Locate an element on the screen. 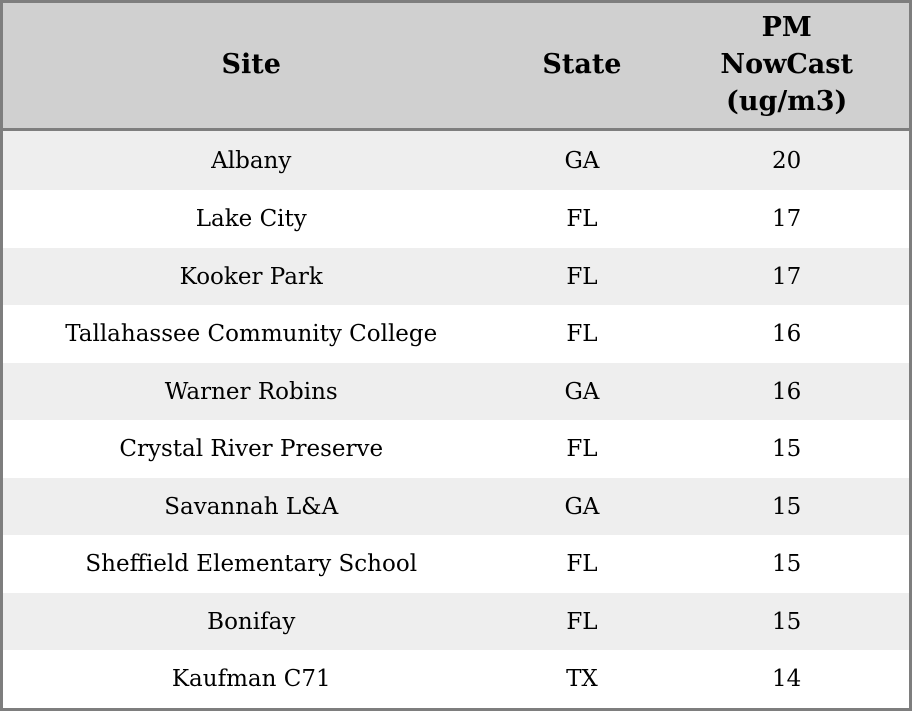 This screenshot has height=711, width=912. table-row: Lake City FL 17 is located at coordinates (456, 219).